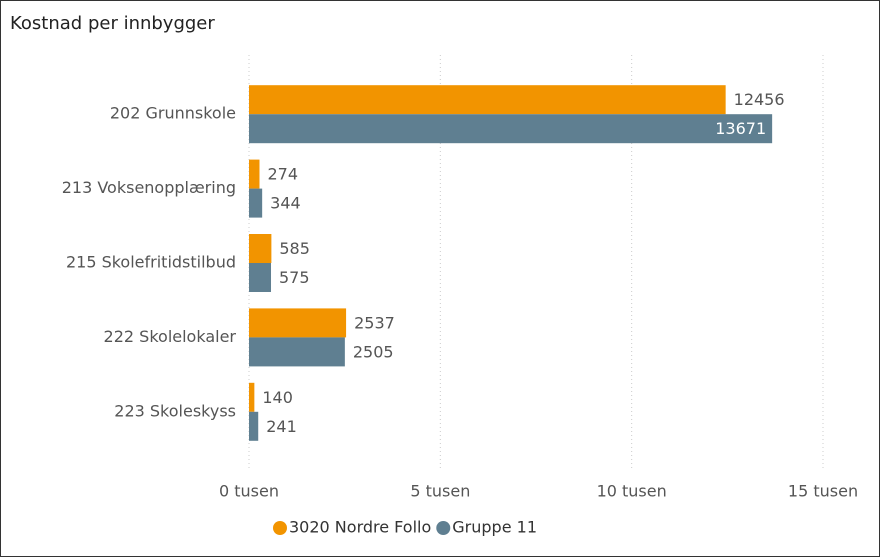  I want to click on data-label: 2505, so click(373, 351).